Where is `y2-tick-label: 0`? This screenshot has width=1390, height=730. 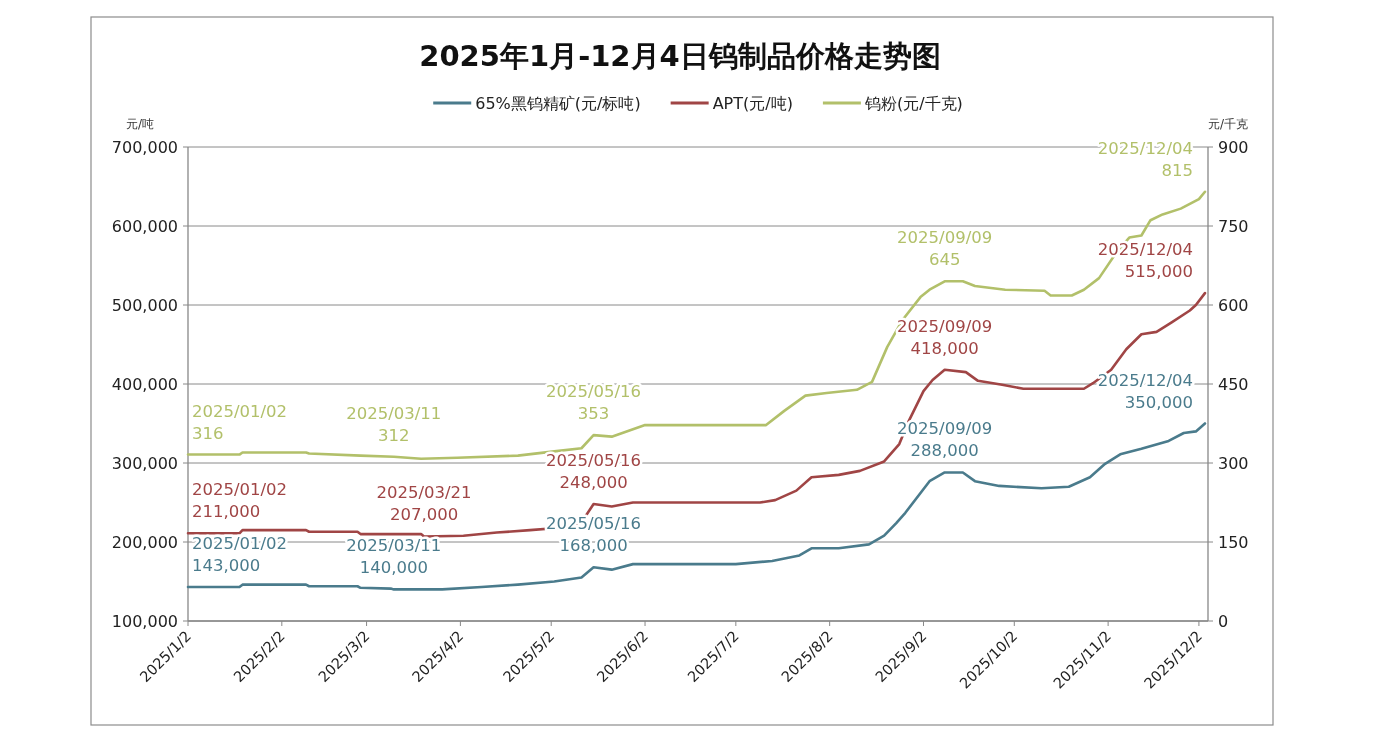 y2-tick-label: 0 is located at coordinates (1223, 621).